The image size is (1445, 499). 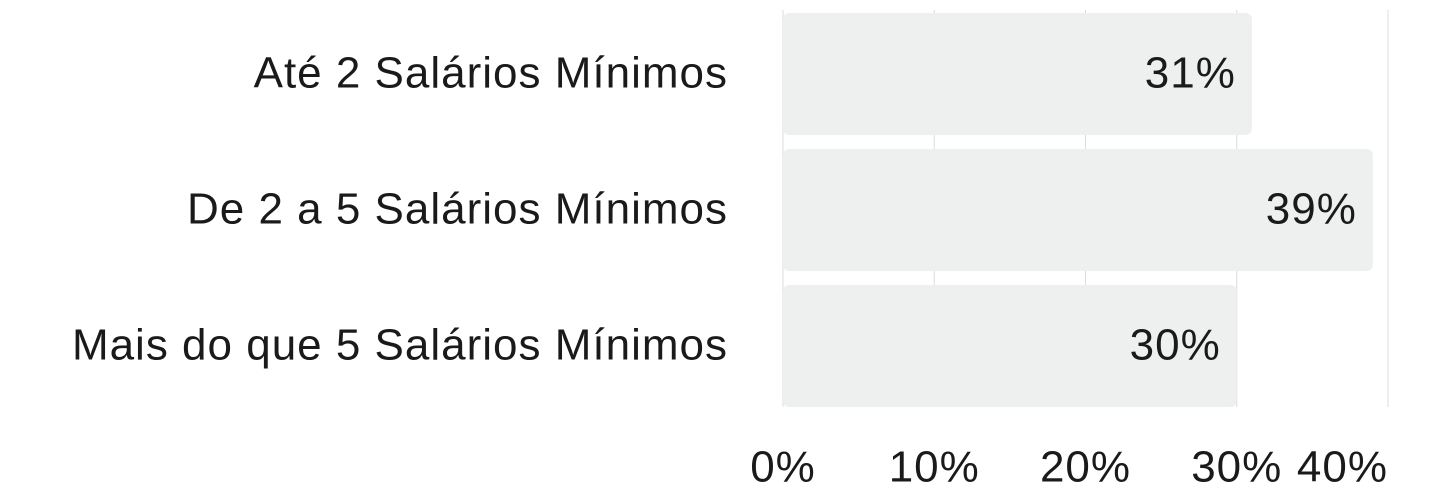 I want to click on value-label: 31%, so click(x=1190, y=73).